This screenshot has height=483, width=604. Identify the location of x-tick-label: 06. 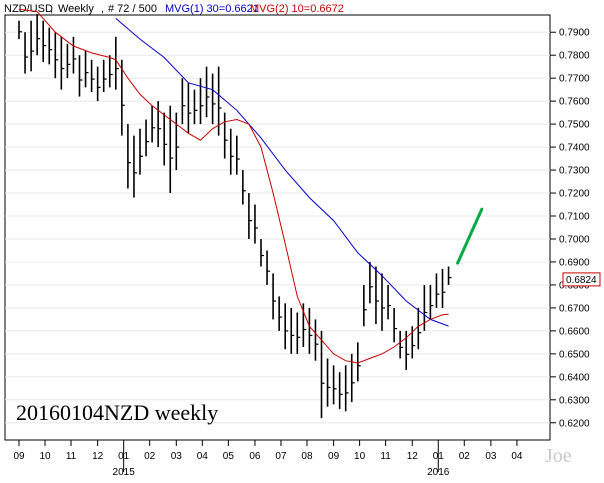
(255, 456).